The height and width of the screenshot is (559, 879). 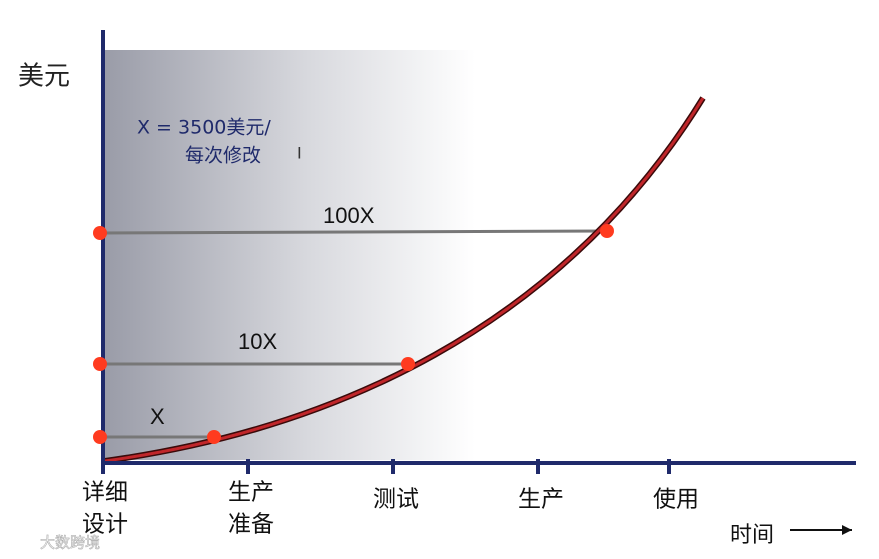 What do you see at coordinates (752, 535) in the screenshot?
I see `x-axis-label: 时间` at bounding box center [752, 535].